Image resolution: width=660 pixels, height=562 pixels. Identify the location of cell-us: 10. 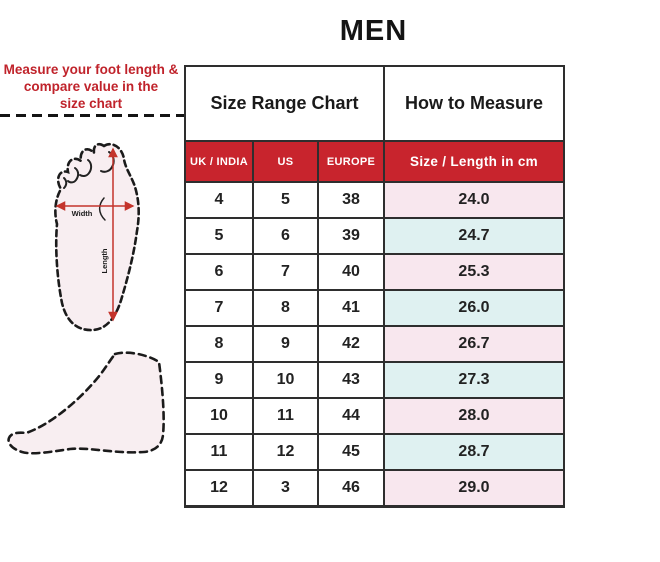
(285, 380).